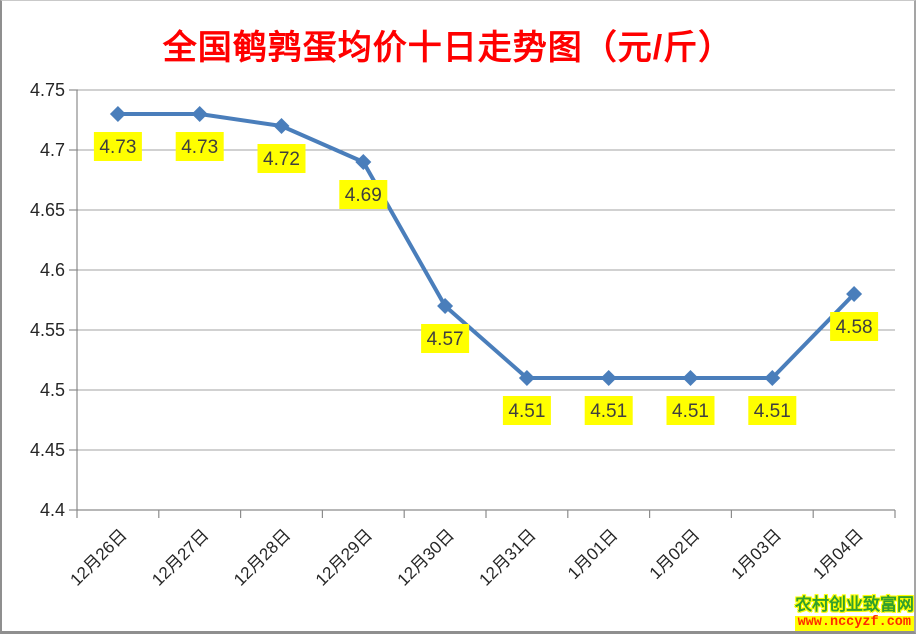  Describe the element at coordinates (757, 554) in the screenshot. I see `x-tick-label: 1月03日` at that location.